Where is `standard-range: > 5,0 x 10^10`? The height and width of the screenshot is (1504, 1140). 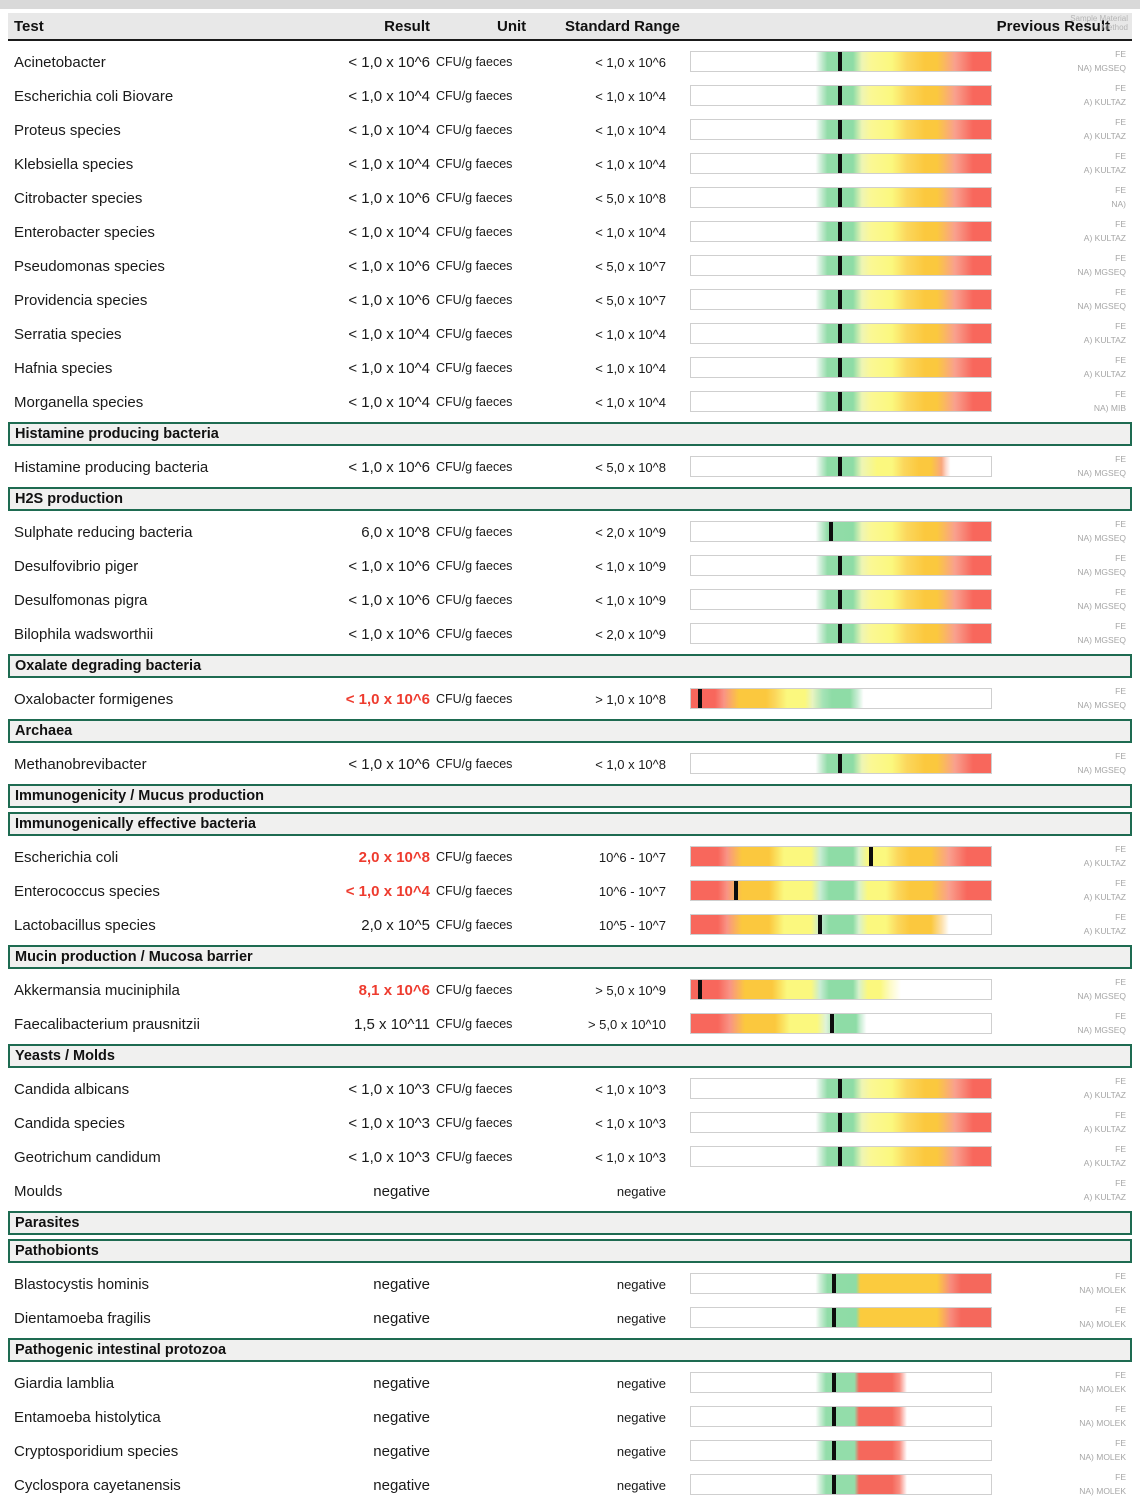
standard-range: > 5,0 x 10^10 is located at coordinates (626, 1024).